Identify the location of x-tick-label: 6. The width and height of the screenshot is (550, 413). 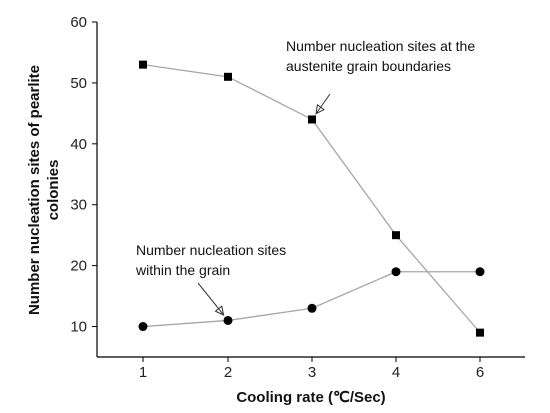
(480, 372).